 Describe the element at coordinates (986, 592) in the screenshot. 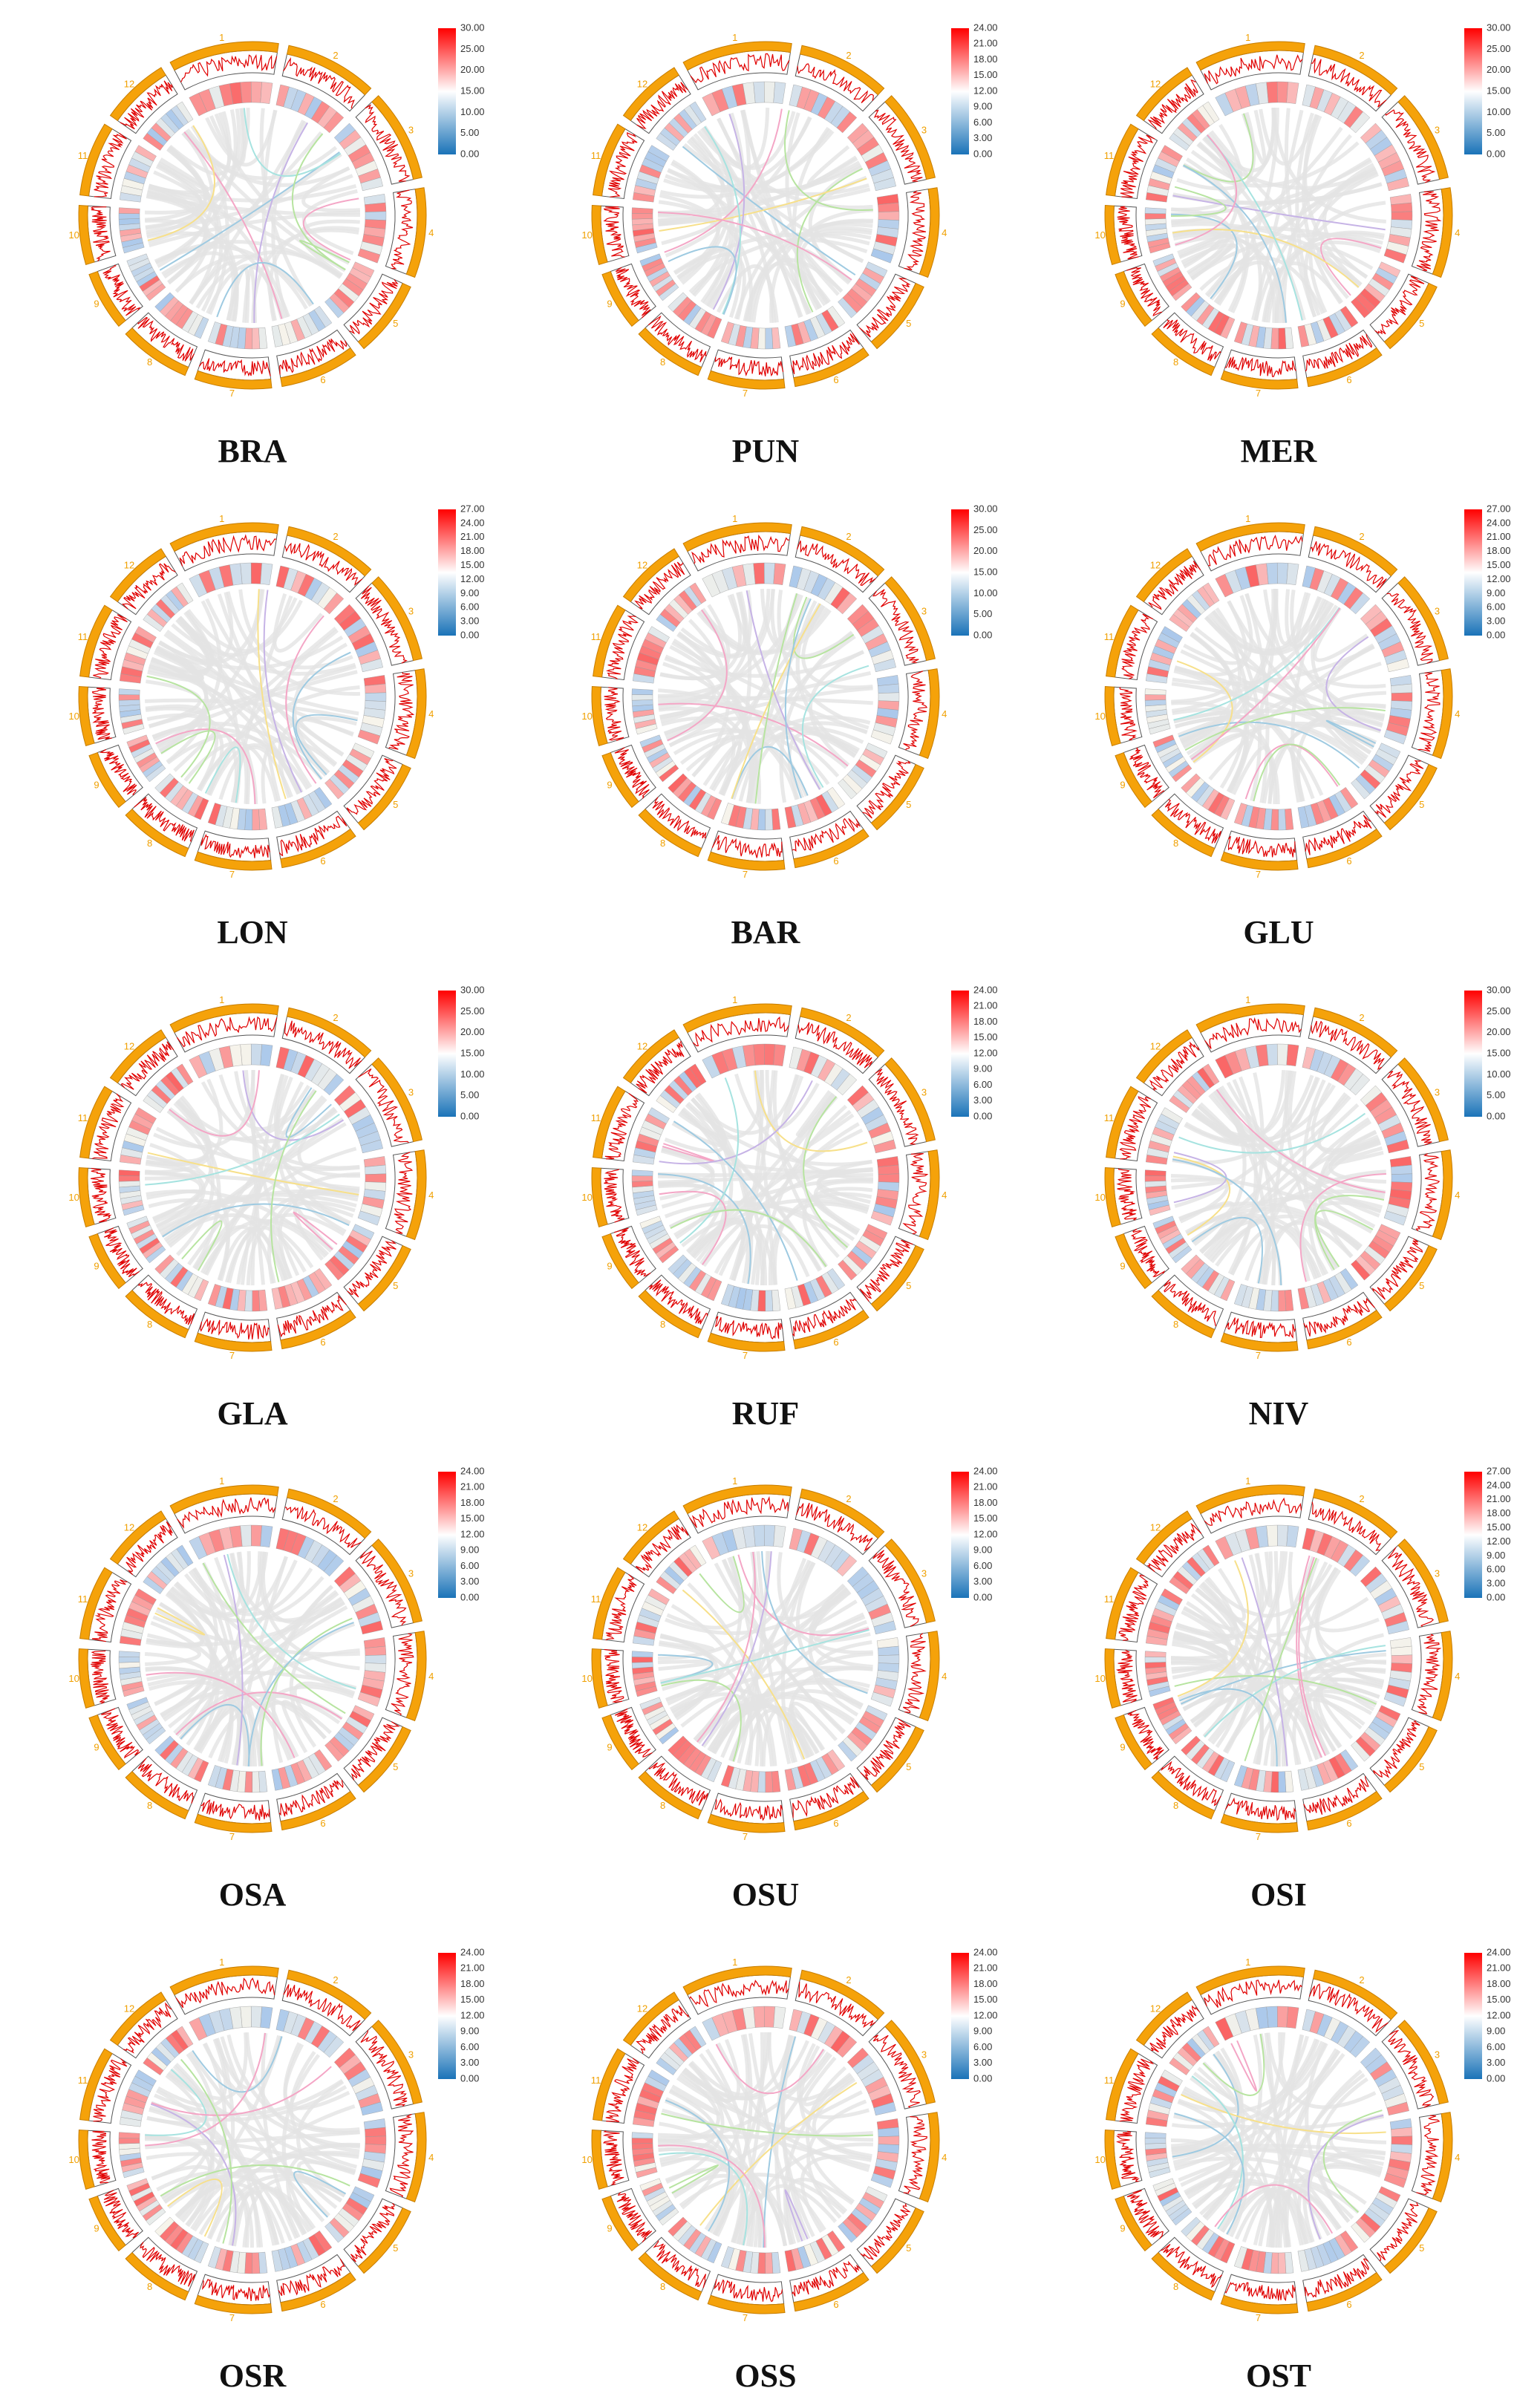

I see `colorbar-label: 10.00` at that location.